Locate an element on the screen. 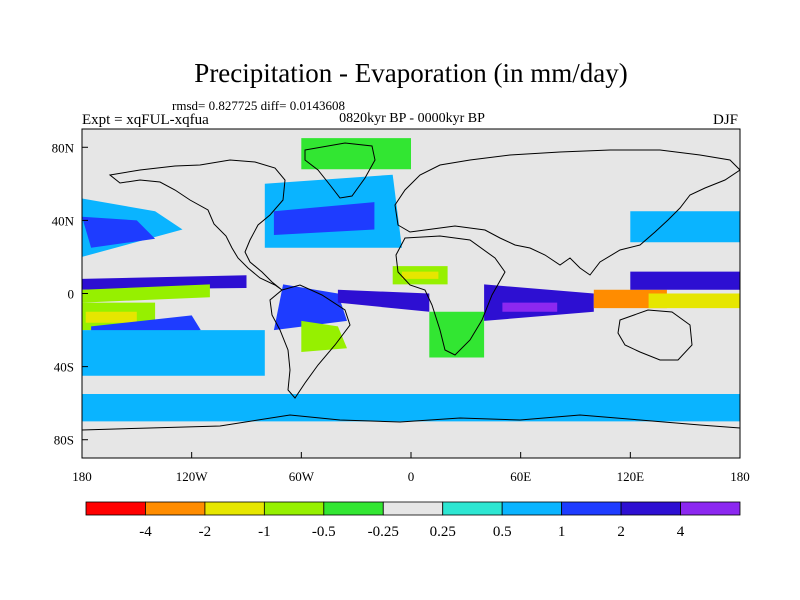 The image size is (800, 600). chart-title: Precipitation - Evaporation (in mm/day) is located at coordinates (410, 73).